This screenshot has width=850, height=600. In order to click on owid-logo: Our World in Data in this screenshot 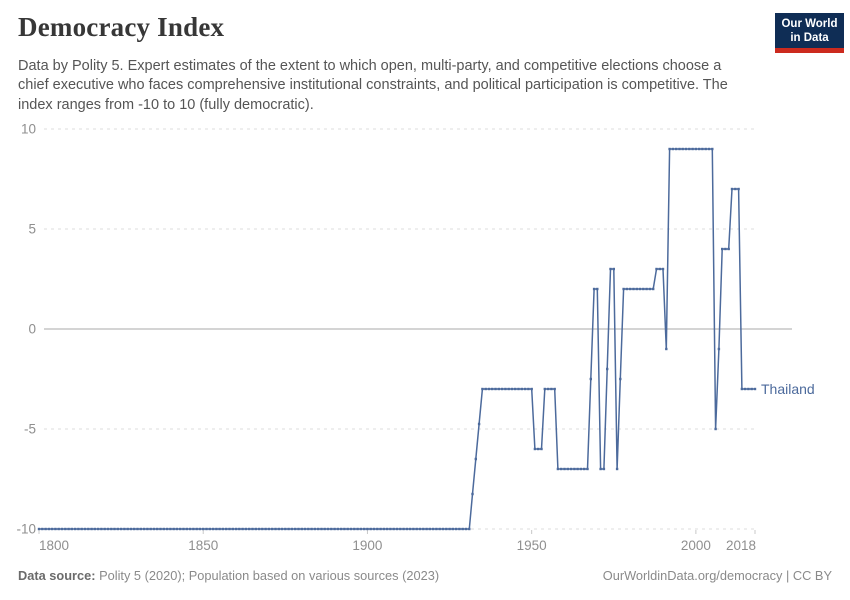, I will do `click(809, 33)`.